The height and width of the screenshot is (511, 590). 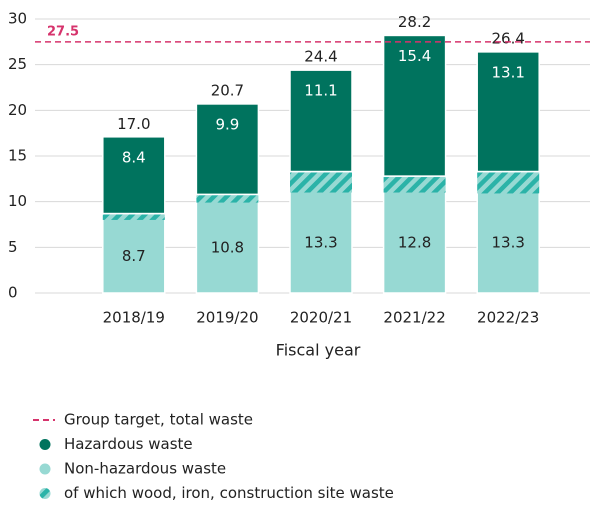 What do you see at coordinates (414, 22) in the screenshot?
I see `total-label: 28.2` at bounding box center [414, 22].